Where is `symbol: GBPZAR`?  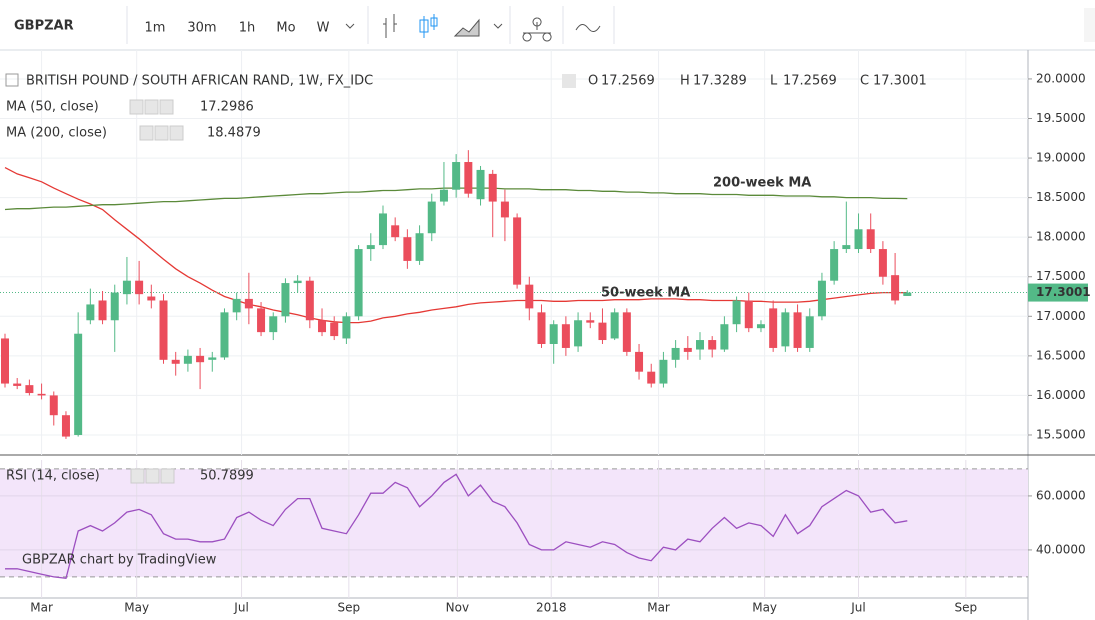 symbol: GBPZAR is located at coordinates (44, 26).